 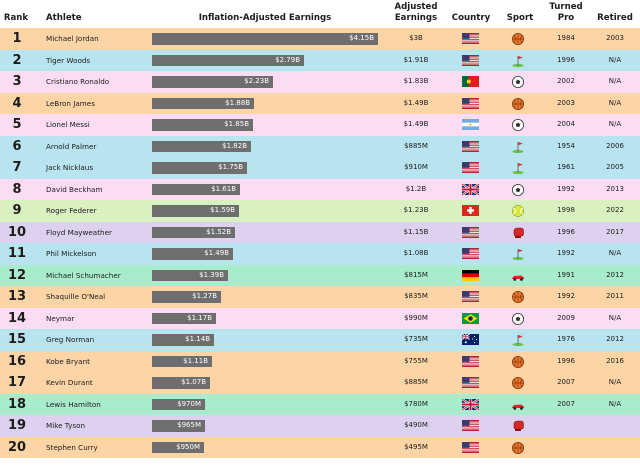 What do you see at coordinates (566, 124) in the screenshot?
I see `turned-pro-year: 2004` at bounding box center [566, 124].